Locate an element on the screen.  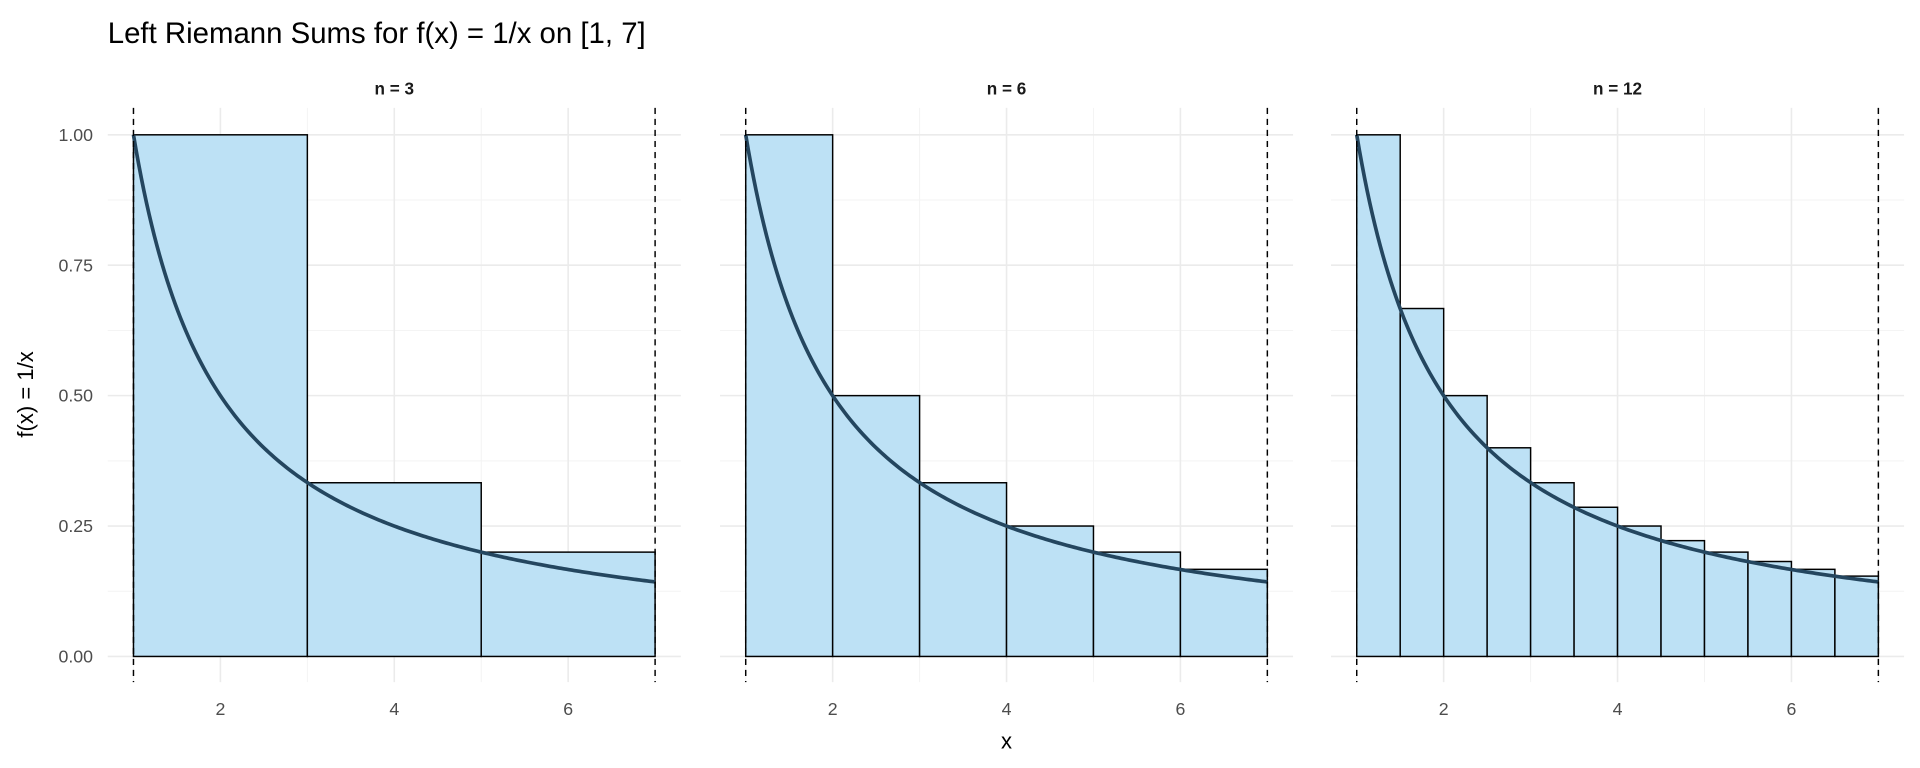
y-tick-label: 0.00 is located at coordinates (76, 657).